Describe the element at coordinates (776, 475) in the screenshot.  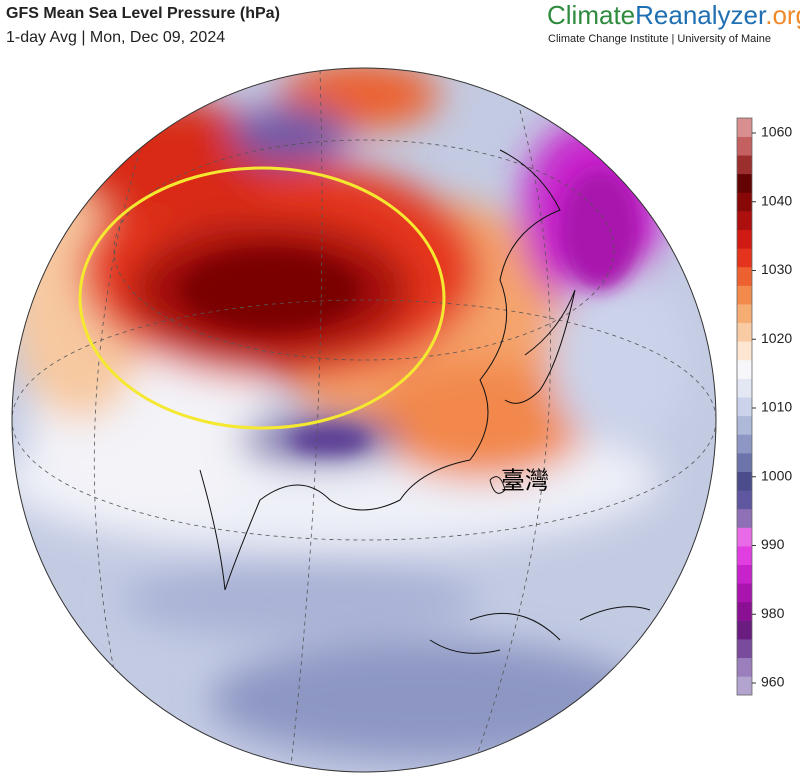
I see `colorbar-tick-label: 1000` at that location.